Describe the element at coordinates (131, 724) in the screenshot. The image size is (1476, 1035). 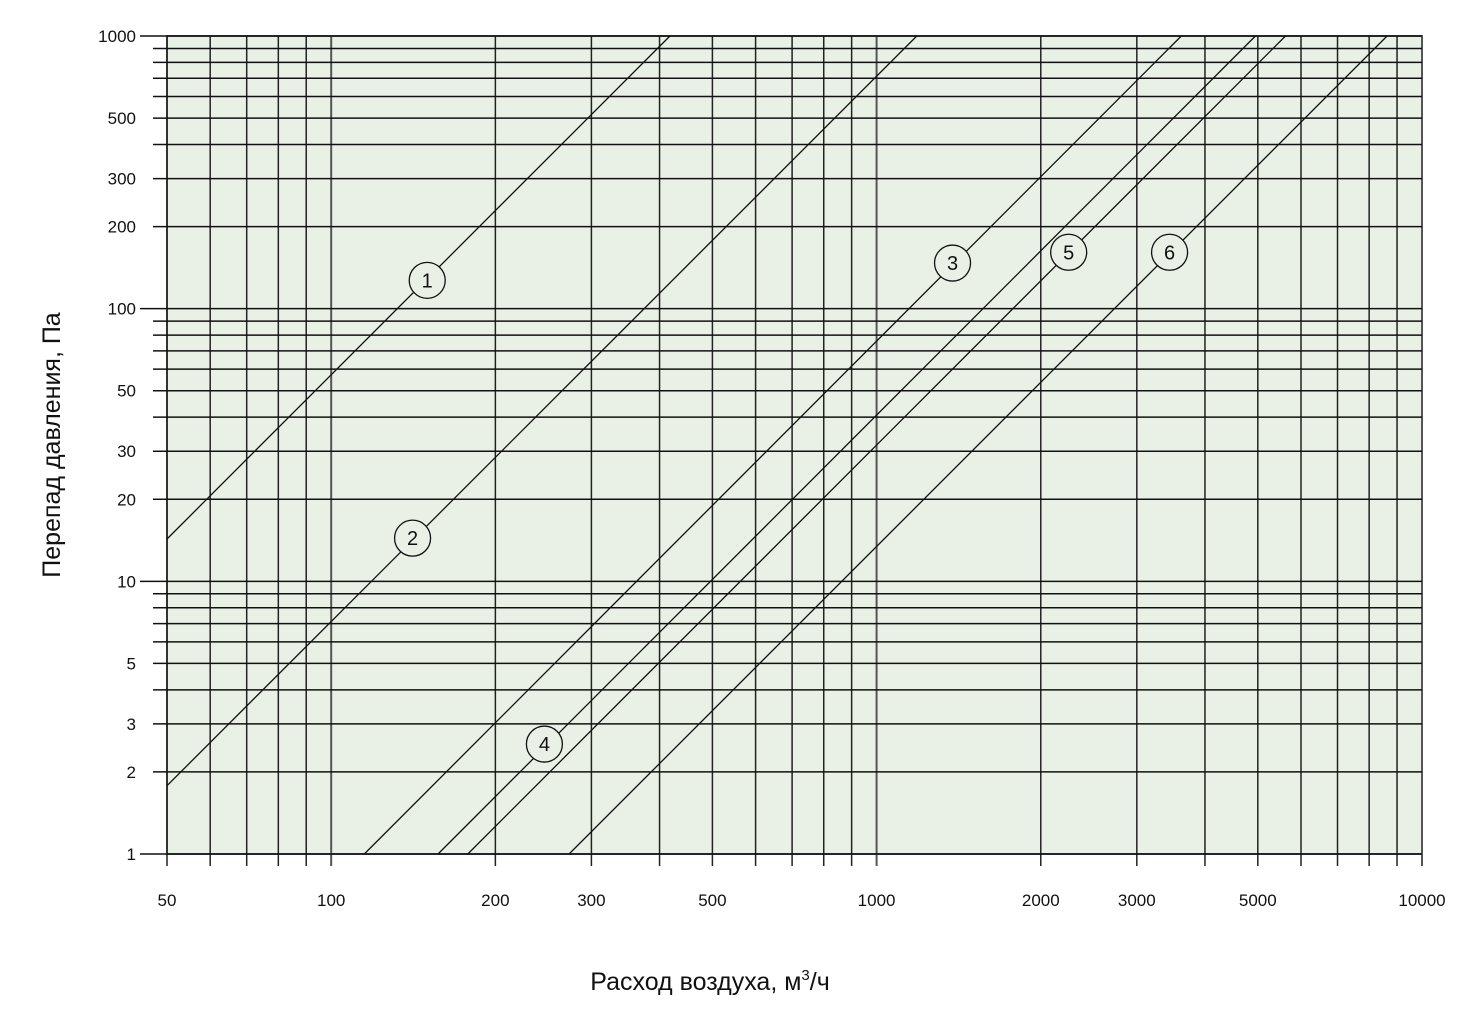
I see `y-tick-label: 3` at that location.